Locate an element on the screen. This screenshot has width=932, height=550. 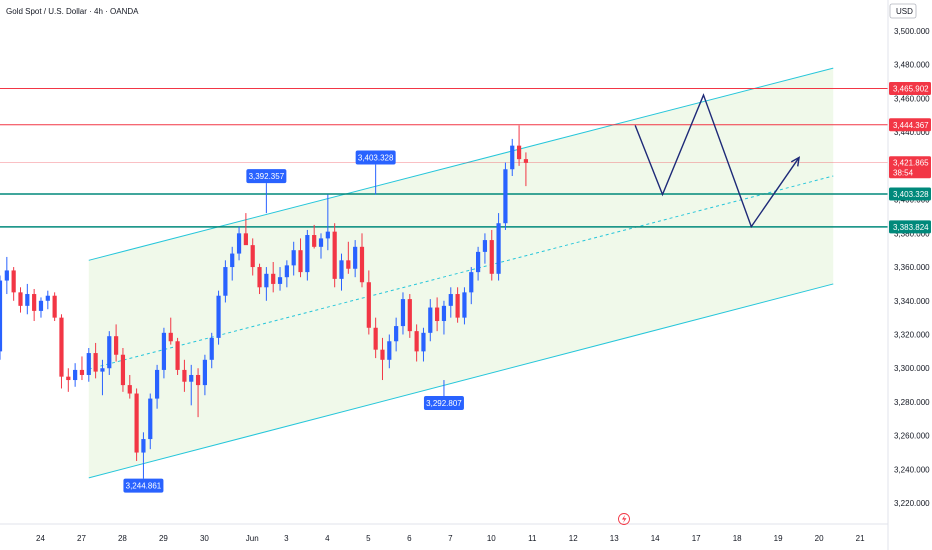
forecast-path is located at coordinates (717, 161).